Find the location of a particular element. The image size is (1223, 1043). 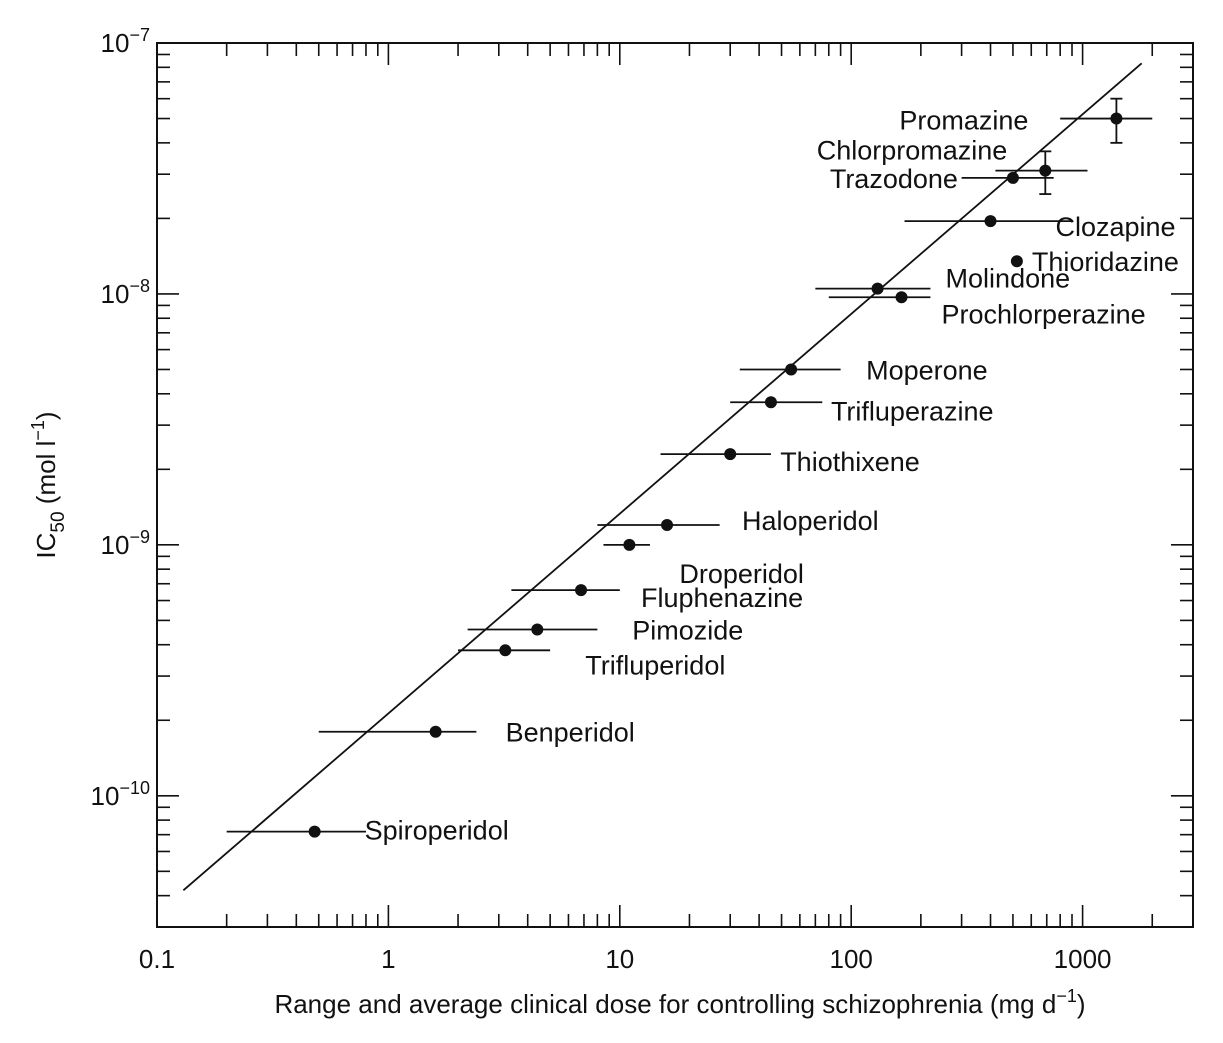

label-molindone: Molindone is located at coordinates (1008, 279).